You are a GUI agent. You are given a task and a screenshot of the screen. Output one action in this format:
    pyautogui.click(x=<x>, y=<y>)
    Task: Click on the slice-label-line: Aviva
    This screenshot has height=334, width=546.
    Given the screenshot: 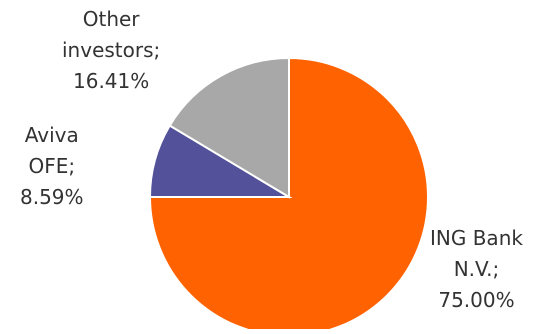 What is the action you would take?
    pyautogui.click(x=52, y=135)
    